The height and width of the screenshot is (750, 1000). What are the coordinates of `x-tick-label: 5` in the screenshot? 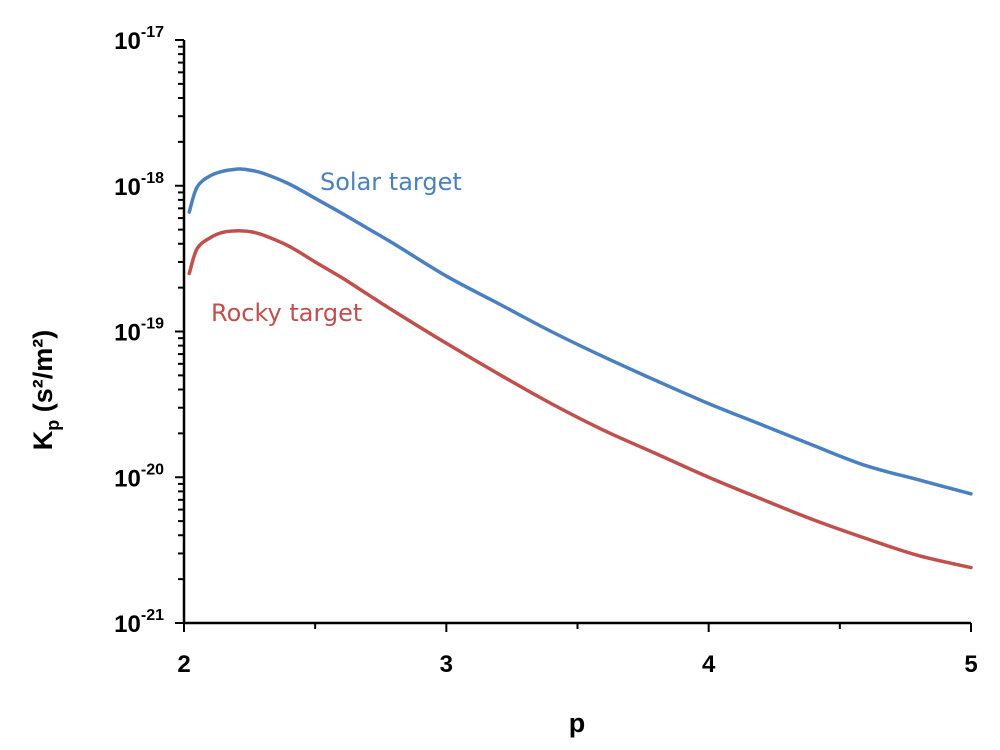 It's located at (970, 664).